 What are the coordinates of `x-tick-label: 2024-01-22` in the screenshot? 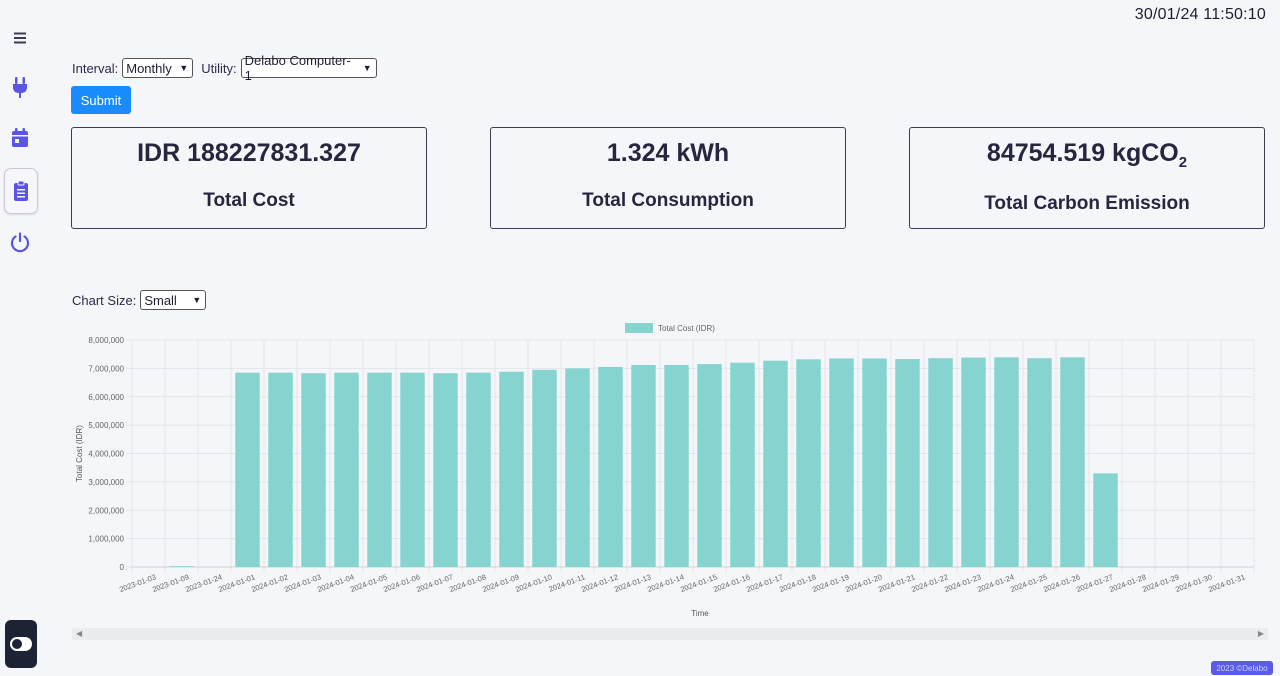 It's located at (929, 583).